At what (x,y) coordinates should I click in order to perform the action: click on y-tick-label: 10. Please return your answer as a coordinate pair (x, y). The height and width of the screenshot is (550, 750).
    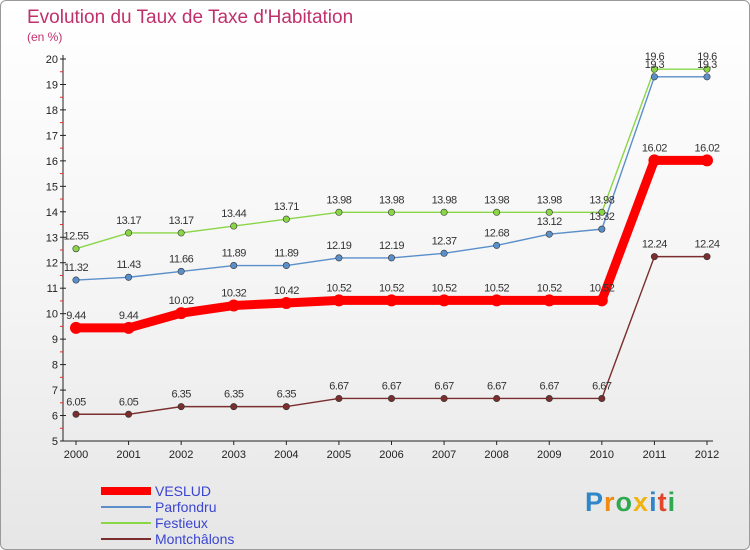
    Looking at the image, I should click on (52, 315).